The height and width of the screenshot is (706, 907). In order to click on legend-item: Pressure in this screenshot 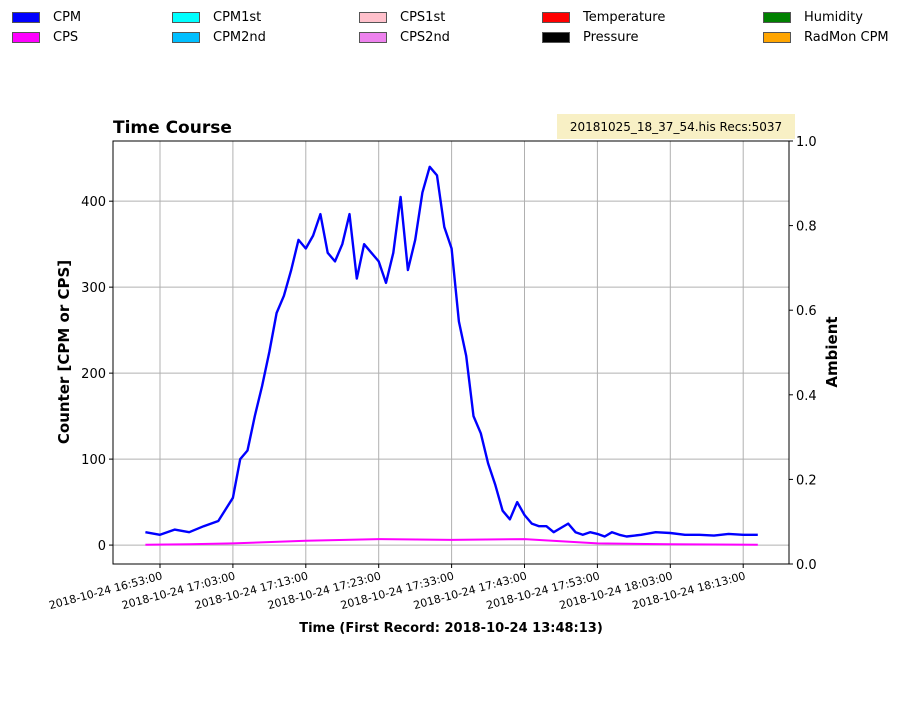, I will do `click(590, 37)`.